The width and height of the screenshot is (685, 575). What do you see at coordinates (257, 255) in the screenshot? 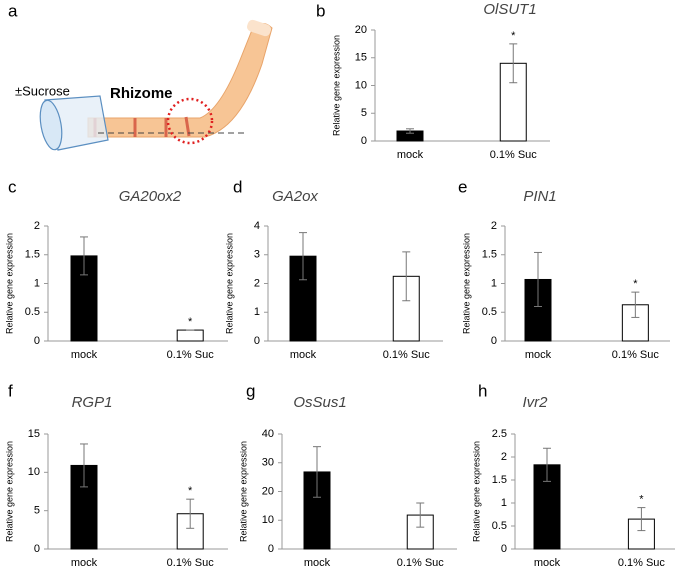
I see `y-tick-label: 3` at bounding box center [257, 255].